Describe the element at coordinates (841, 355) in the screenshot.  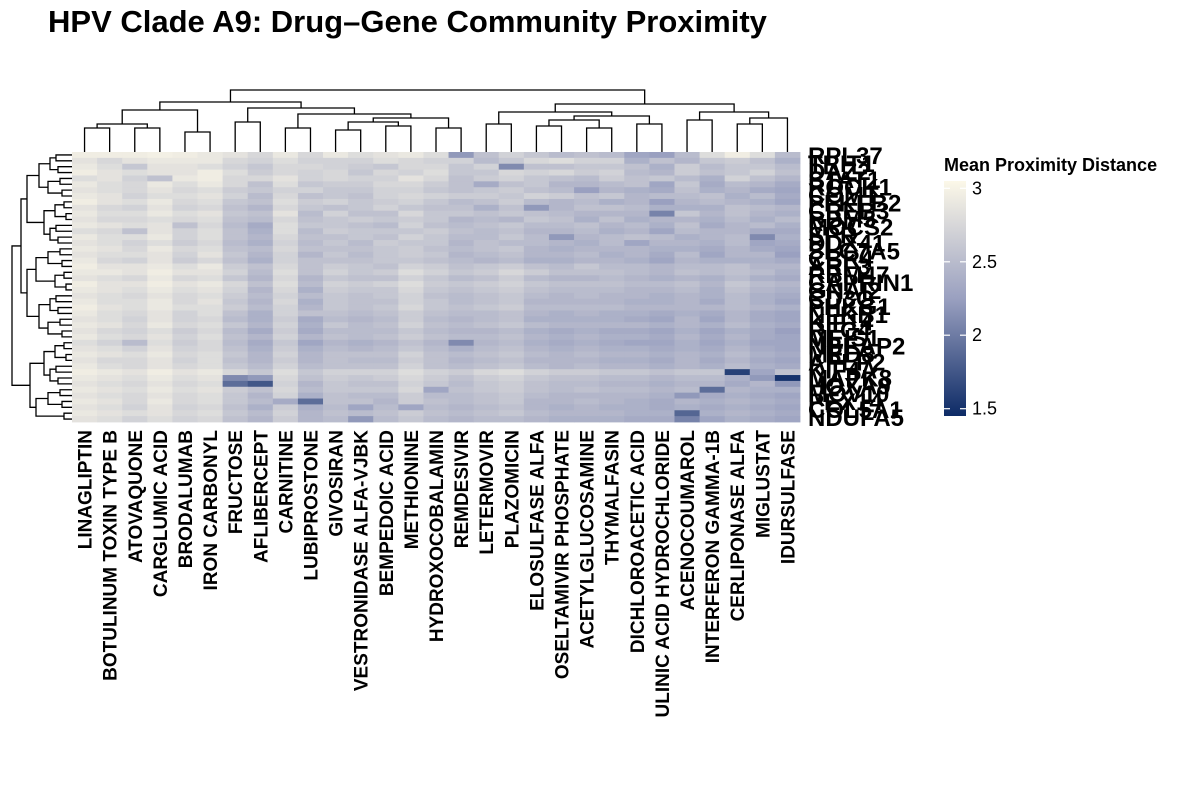
I see `row-label: MED8` at that location.